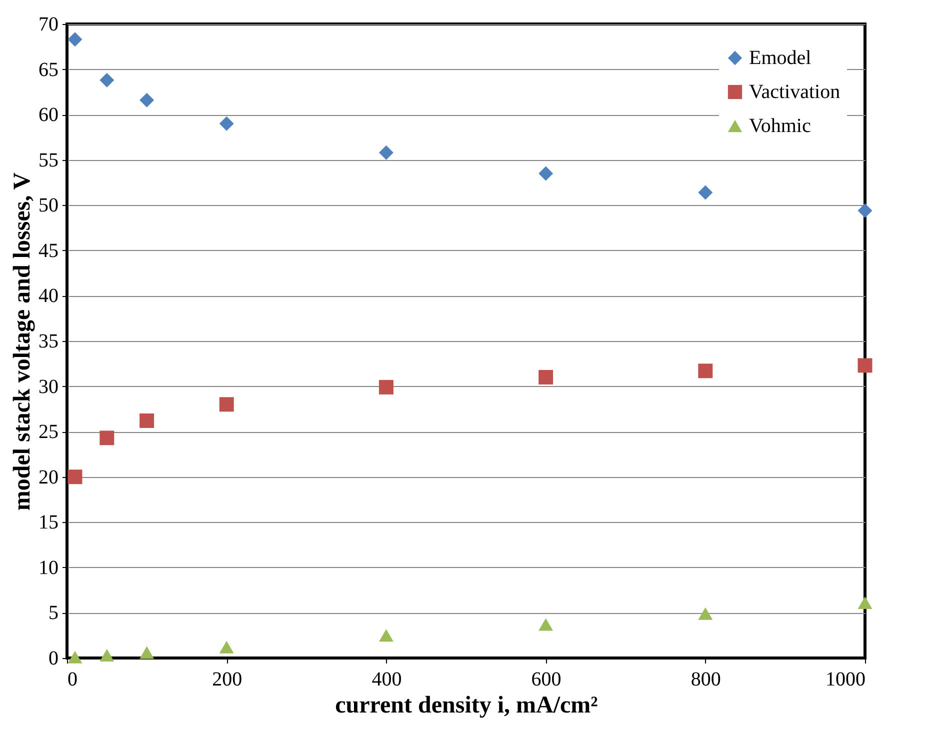  I want to click on y-tick-label: 0, so click(53, 659).